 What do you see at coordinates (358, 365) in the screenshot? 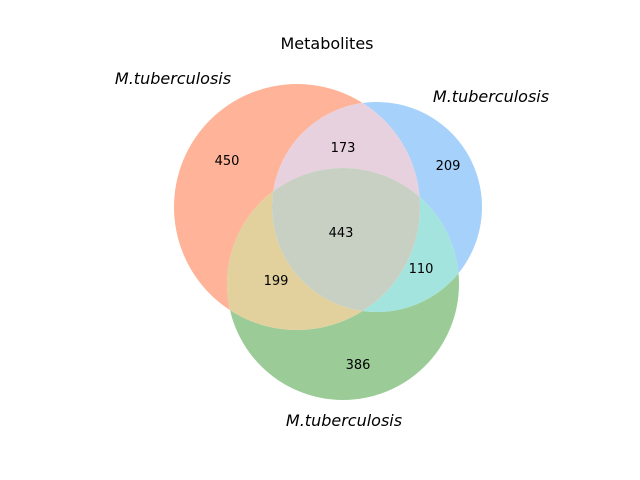
I see `count-c-only: 386` at bounding box center [358, 365].